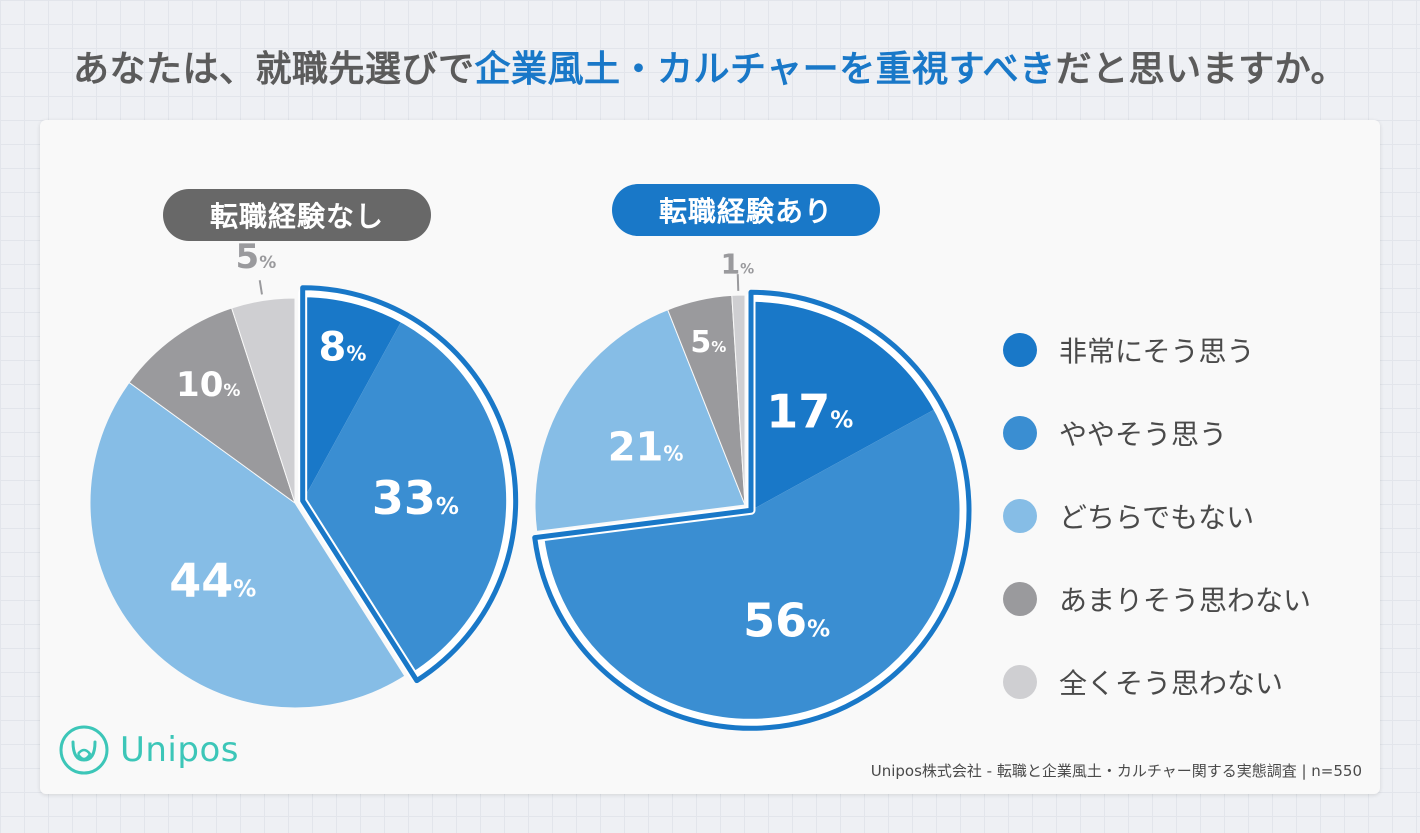  Describe the element at coordinates (263, 400) in the screenshot. I see `pie1-slice-disagree` at that location.